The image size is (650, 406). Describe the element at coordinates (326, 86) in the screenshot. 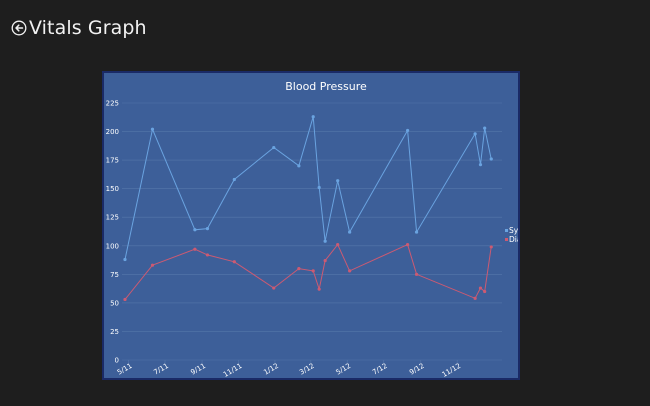

I see `chart-title: Blood Pressure` at that location.